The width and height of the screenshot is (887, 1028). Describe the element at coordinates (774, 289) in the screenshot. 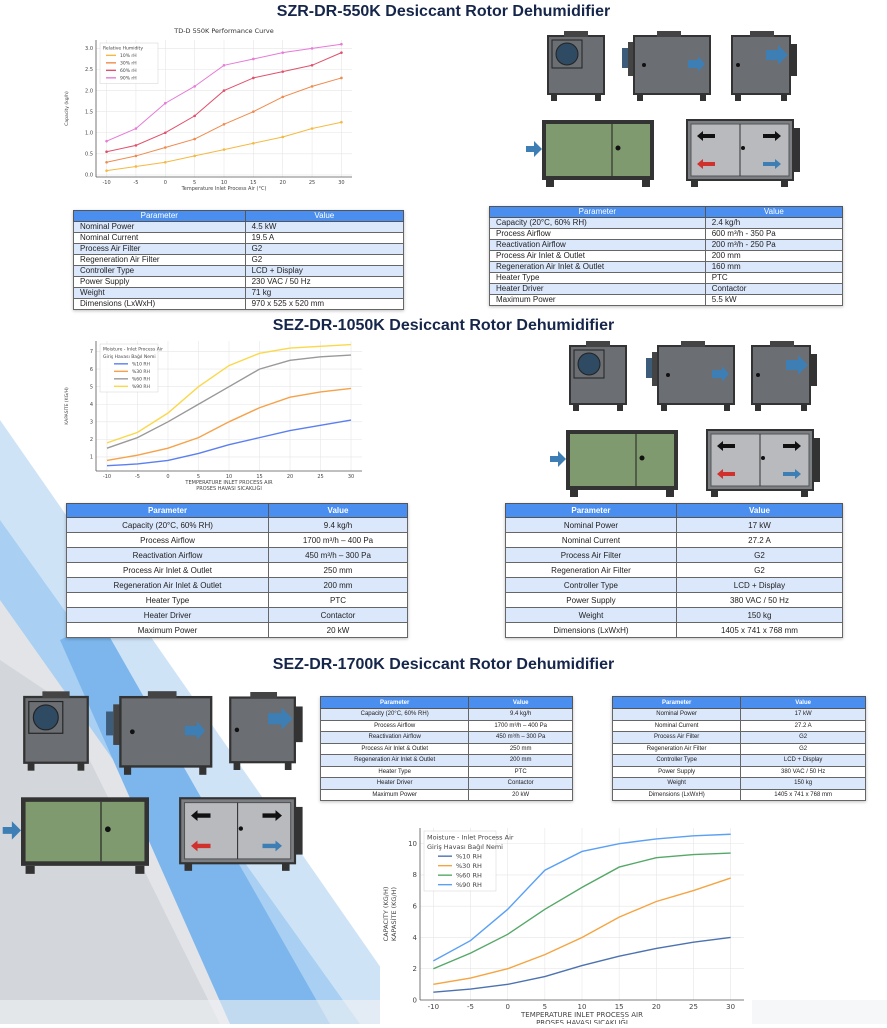

I see `value-cell: Contactor` at that location.